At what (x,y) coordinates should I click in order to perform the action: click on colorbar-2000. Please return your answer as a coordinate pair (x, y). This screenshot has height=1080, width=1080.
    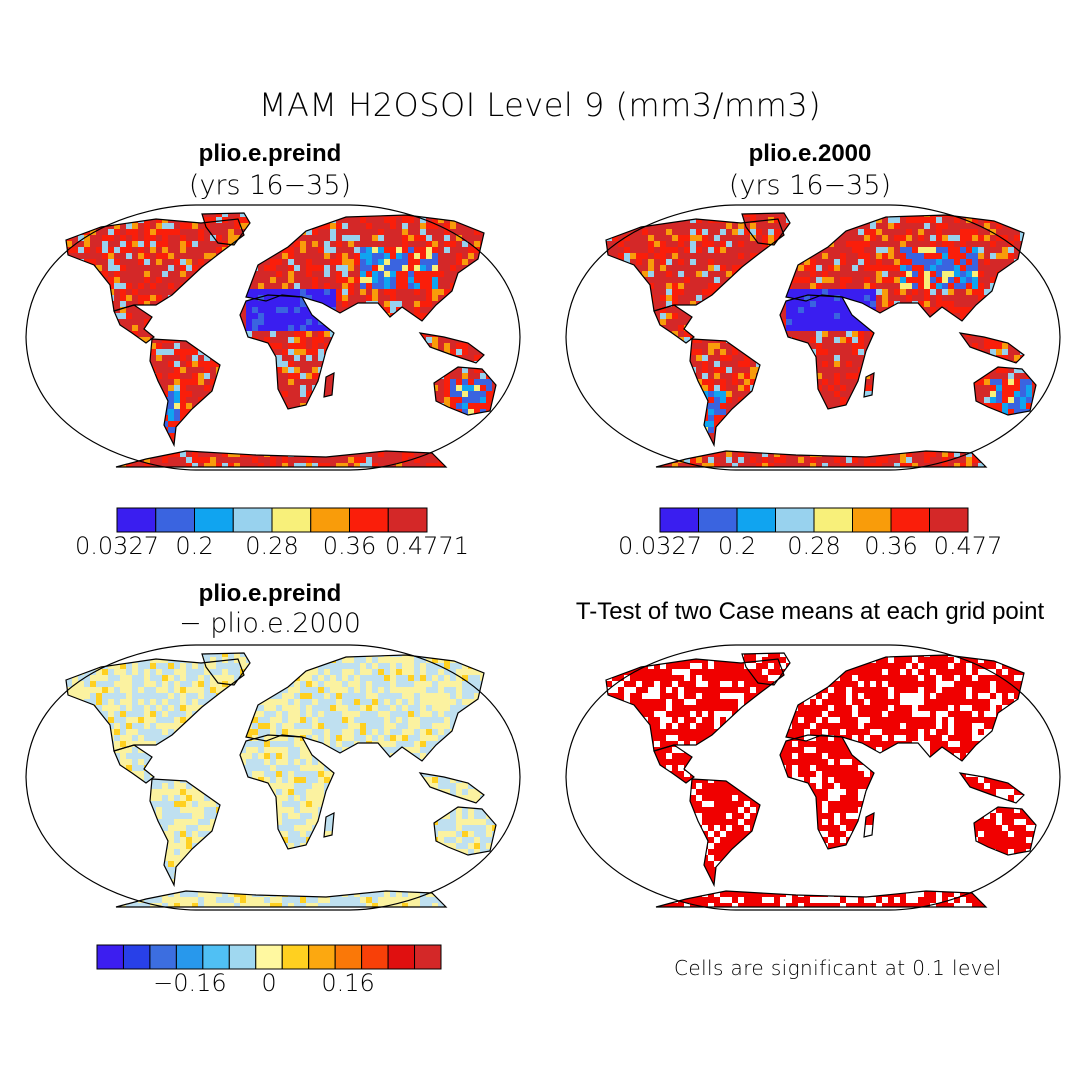
    Looking at the image, I should click on (814, 520).